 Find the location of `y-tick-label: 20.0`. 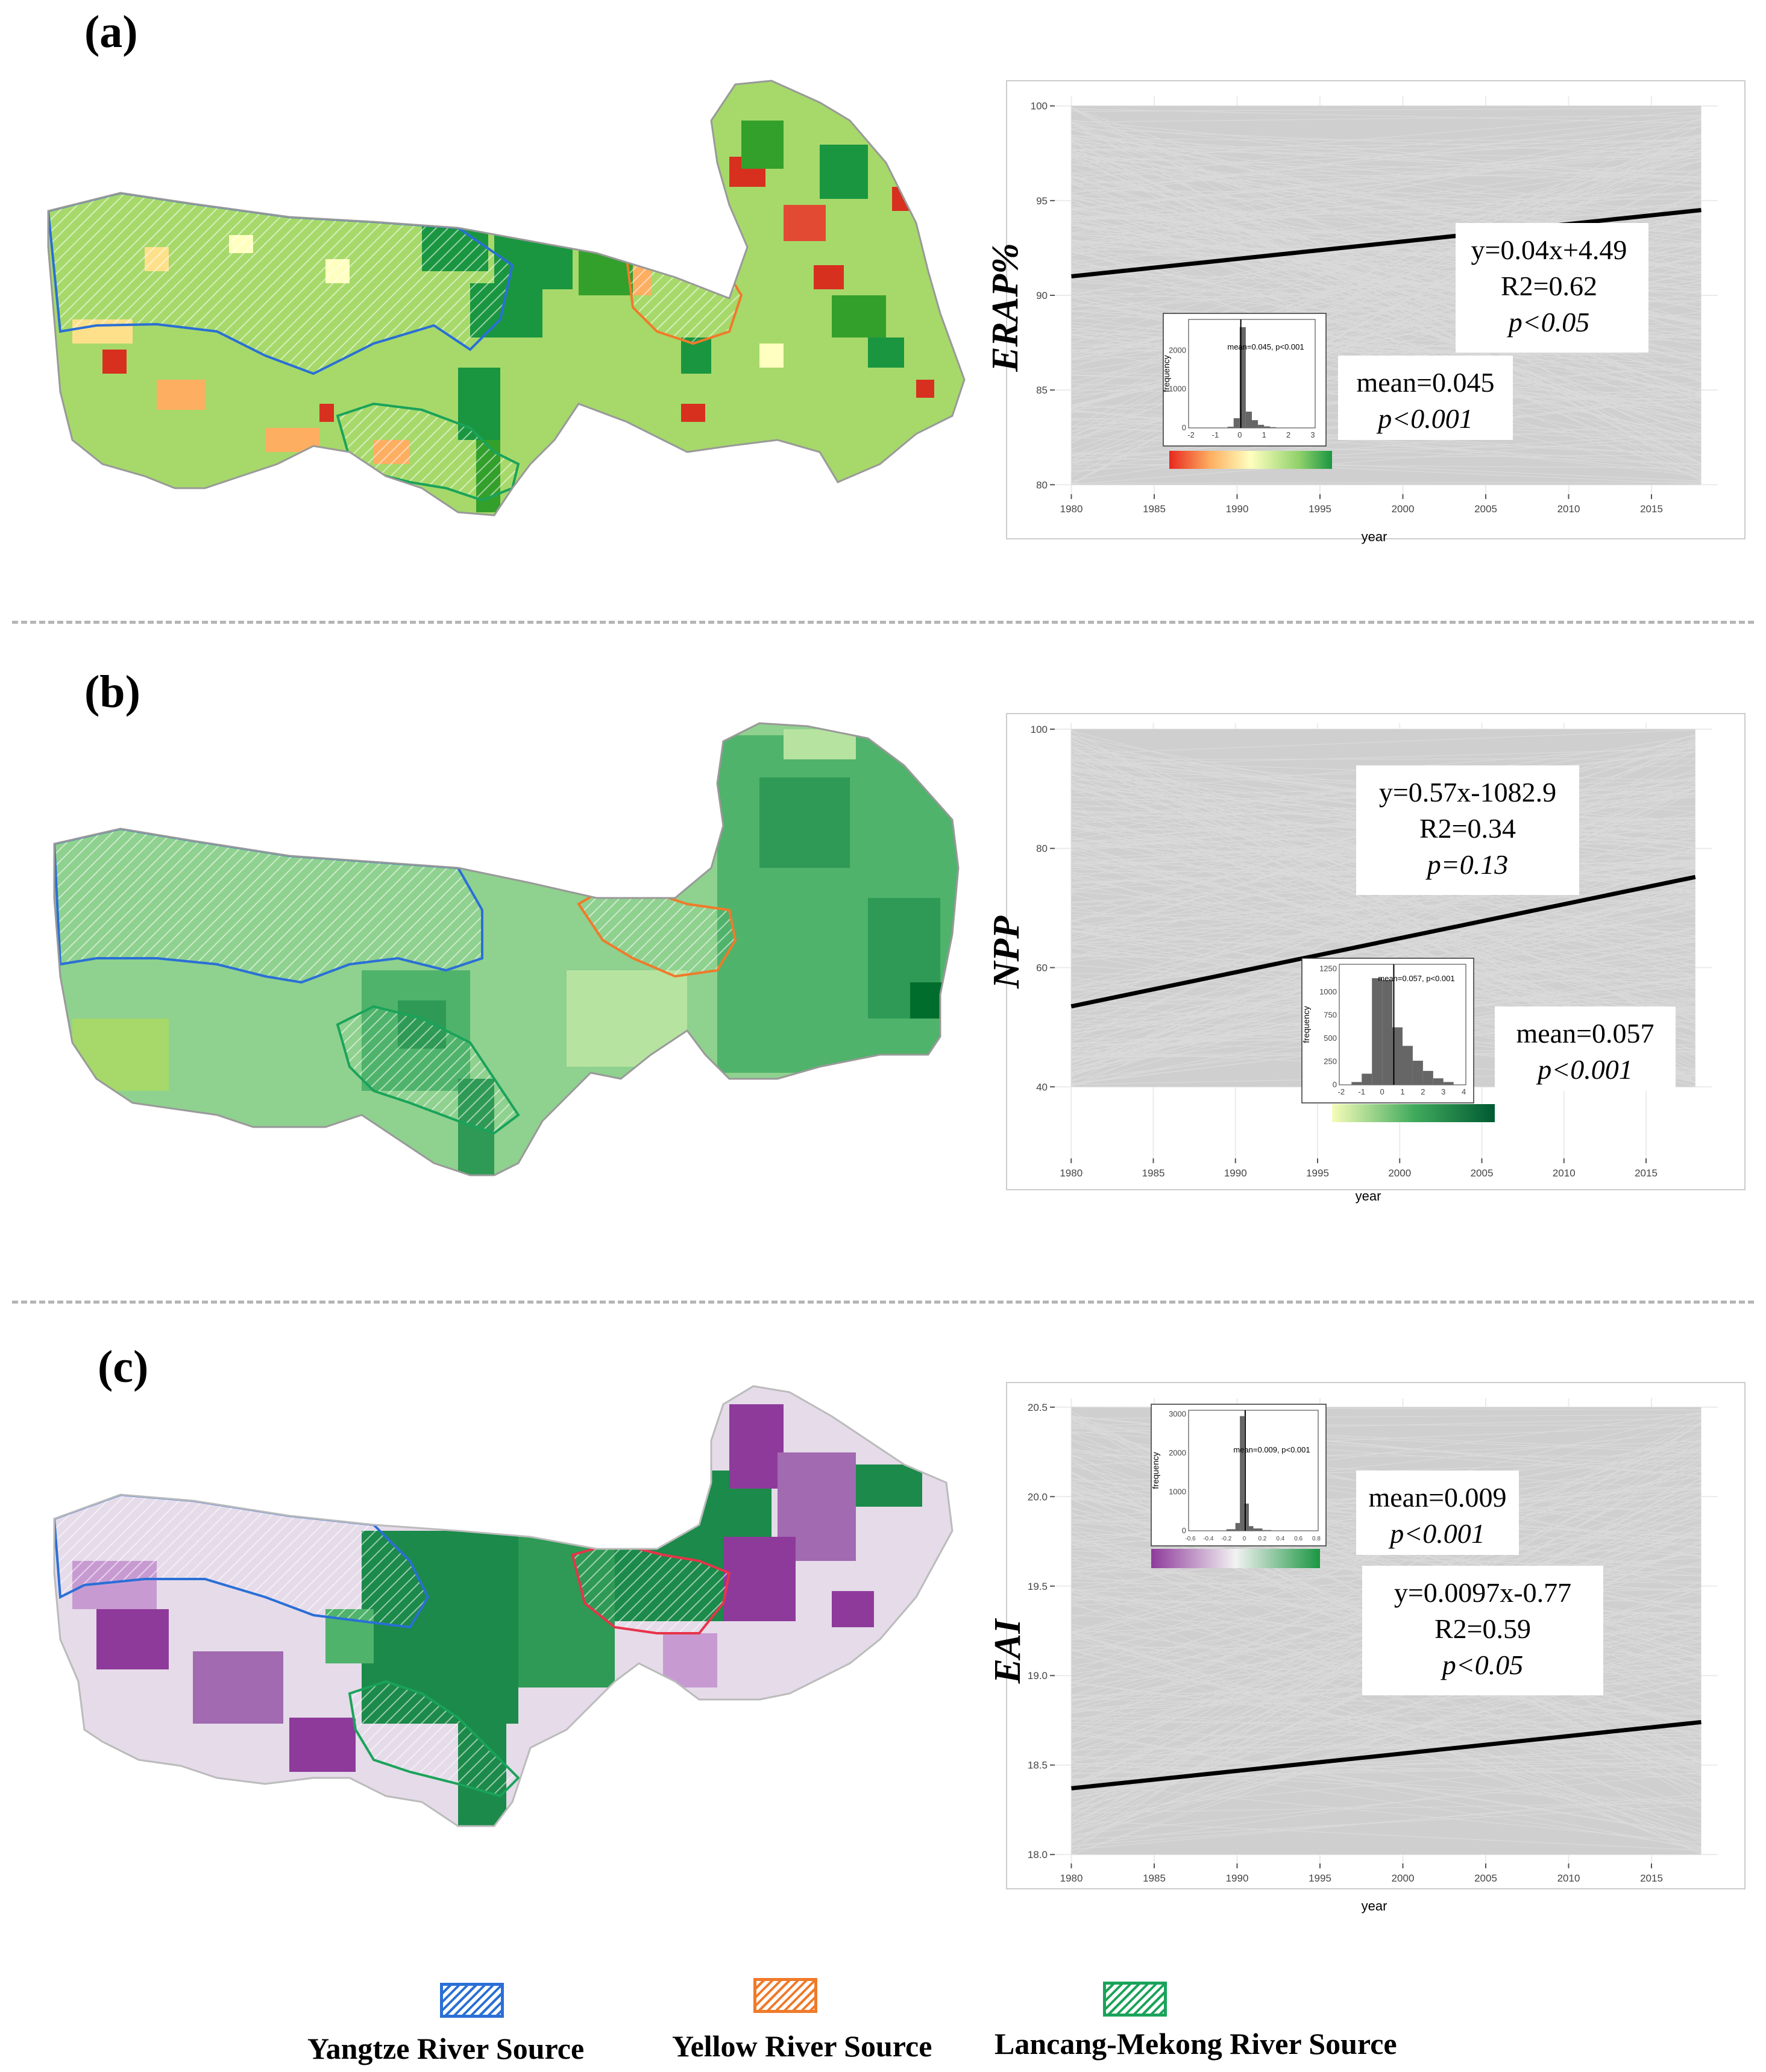

y-tick-label: 20.0 is located at coordinates (1038, 1496).